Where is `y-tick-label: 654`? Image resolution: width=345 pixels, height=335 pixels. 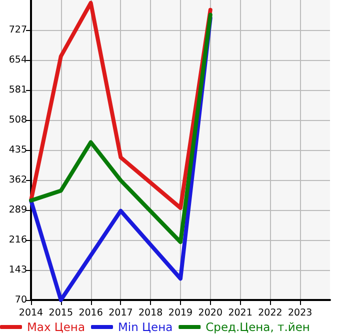
y-tick-label: 654 is located at coordinates (17, 60).